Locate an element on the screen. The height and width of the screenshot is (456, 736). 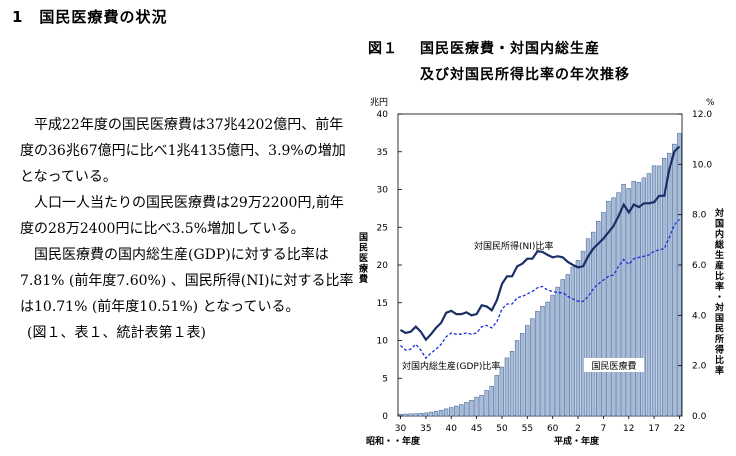
bar-H16 is located at coordinates (649, 295).